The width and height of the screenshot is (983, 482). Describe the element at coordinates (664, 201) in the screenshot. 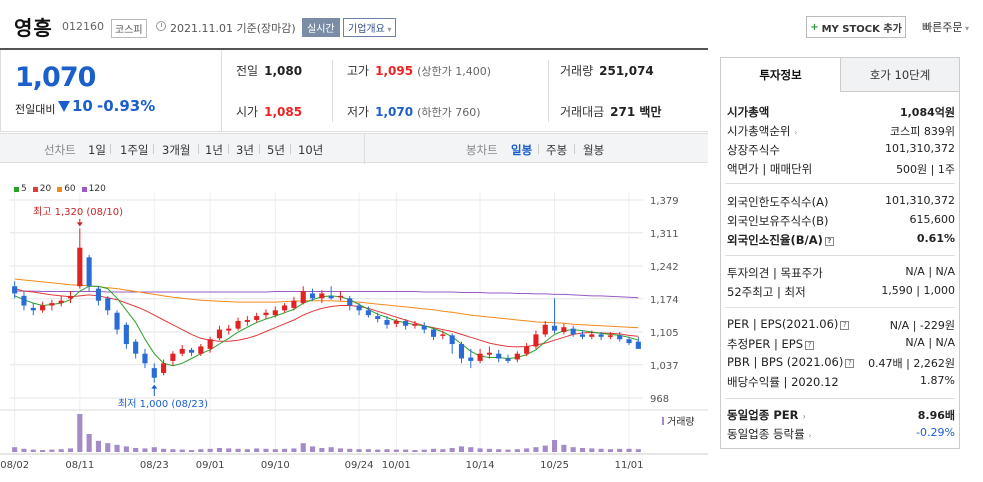

I see `y-tick-label: 1,379` at that location.